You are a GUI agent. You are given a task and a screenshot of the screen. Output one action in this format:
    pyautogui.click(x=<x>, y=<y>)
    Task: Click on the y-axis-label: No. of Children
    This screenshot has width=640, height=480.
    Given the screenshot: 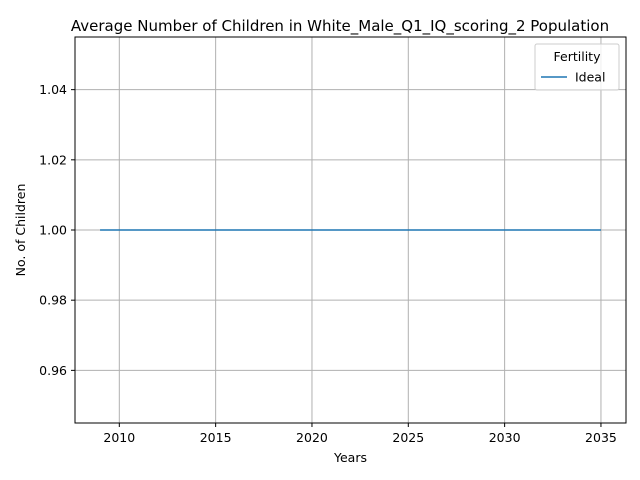 What is the action you would take?
    pyautogui.click(x=20, y=230)
    